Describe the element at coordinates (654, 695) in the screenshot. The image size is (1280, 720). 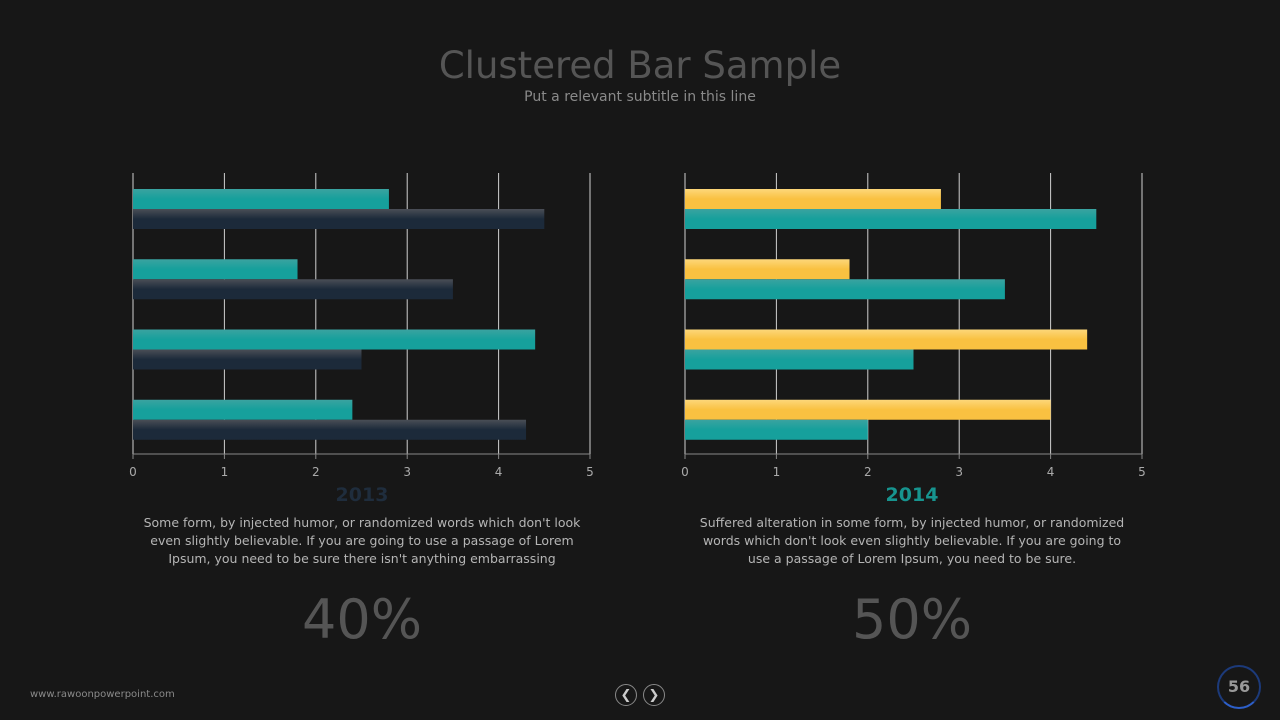
I see `next-slide-button: ❯` at that location.